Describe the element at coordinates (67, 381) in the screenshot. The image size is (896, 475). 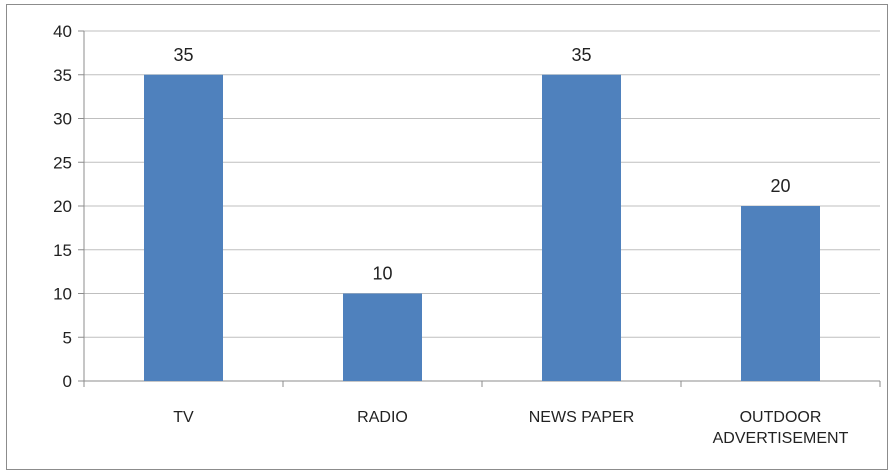
I see `y-tick-label: 0` at that location.